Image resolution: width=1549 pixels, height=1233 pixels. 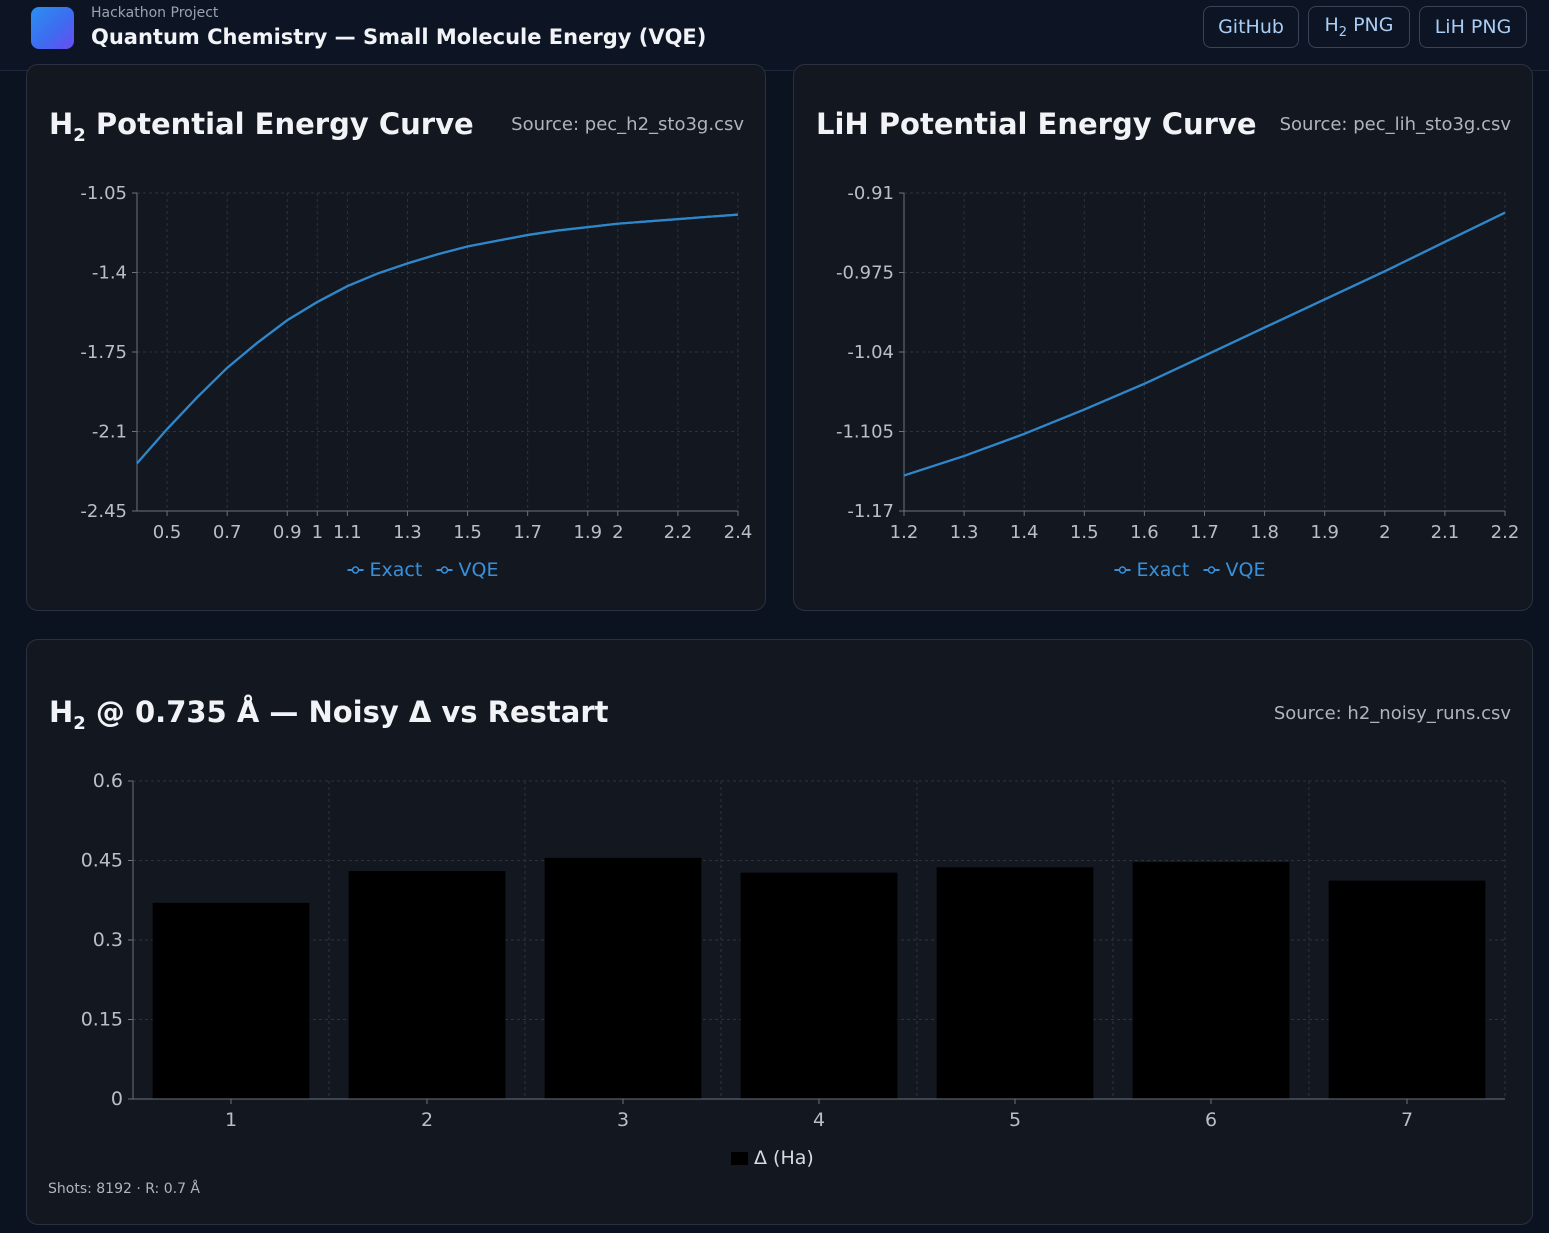 What do you see at coordinates (964, 532) in the screenshot?
I see `lih-xtick-label: 1.3` at bounding box center [964, 532].